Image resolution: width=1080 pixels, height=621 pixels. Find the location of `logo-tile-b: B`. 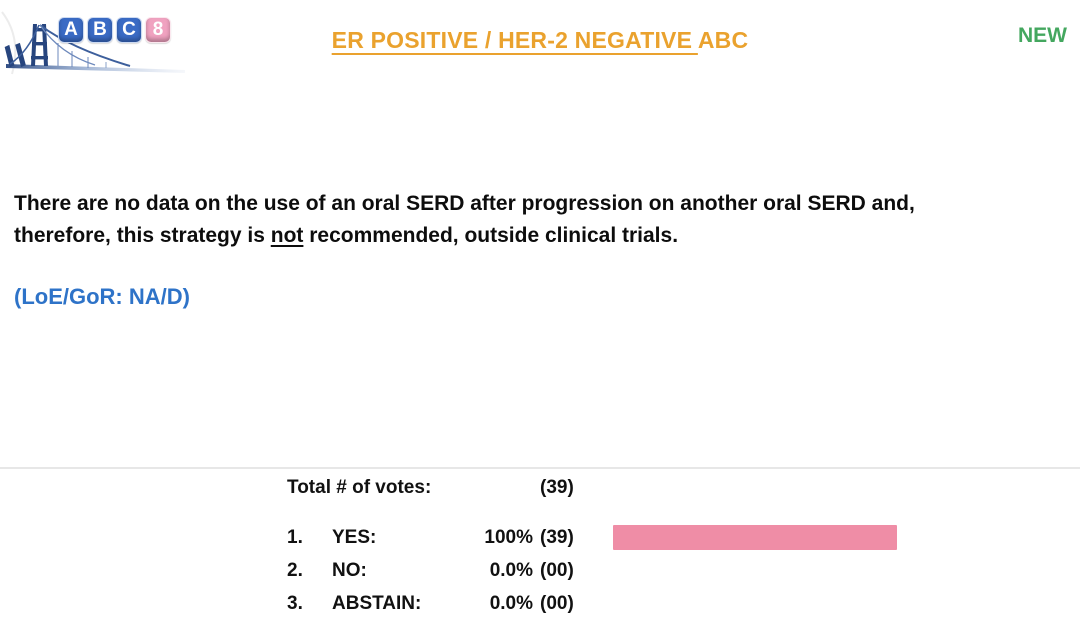

logo-tile-b: B is located at coordinates (100, 30).